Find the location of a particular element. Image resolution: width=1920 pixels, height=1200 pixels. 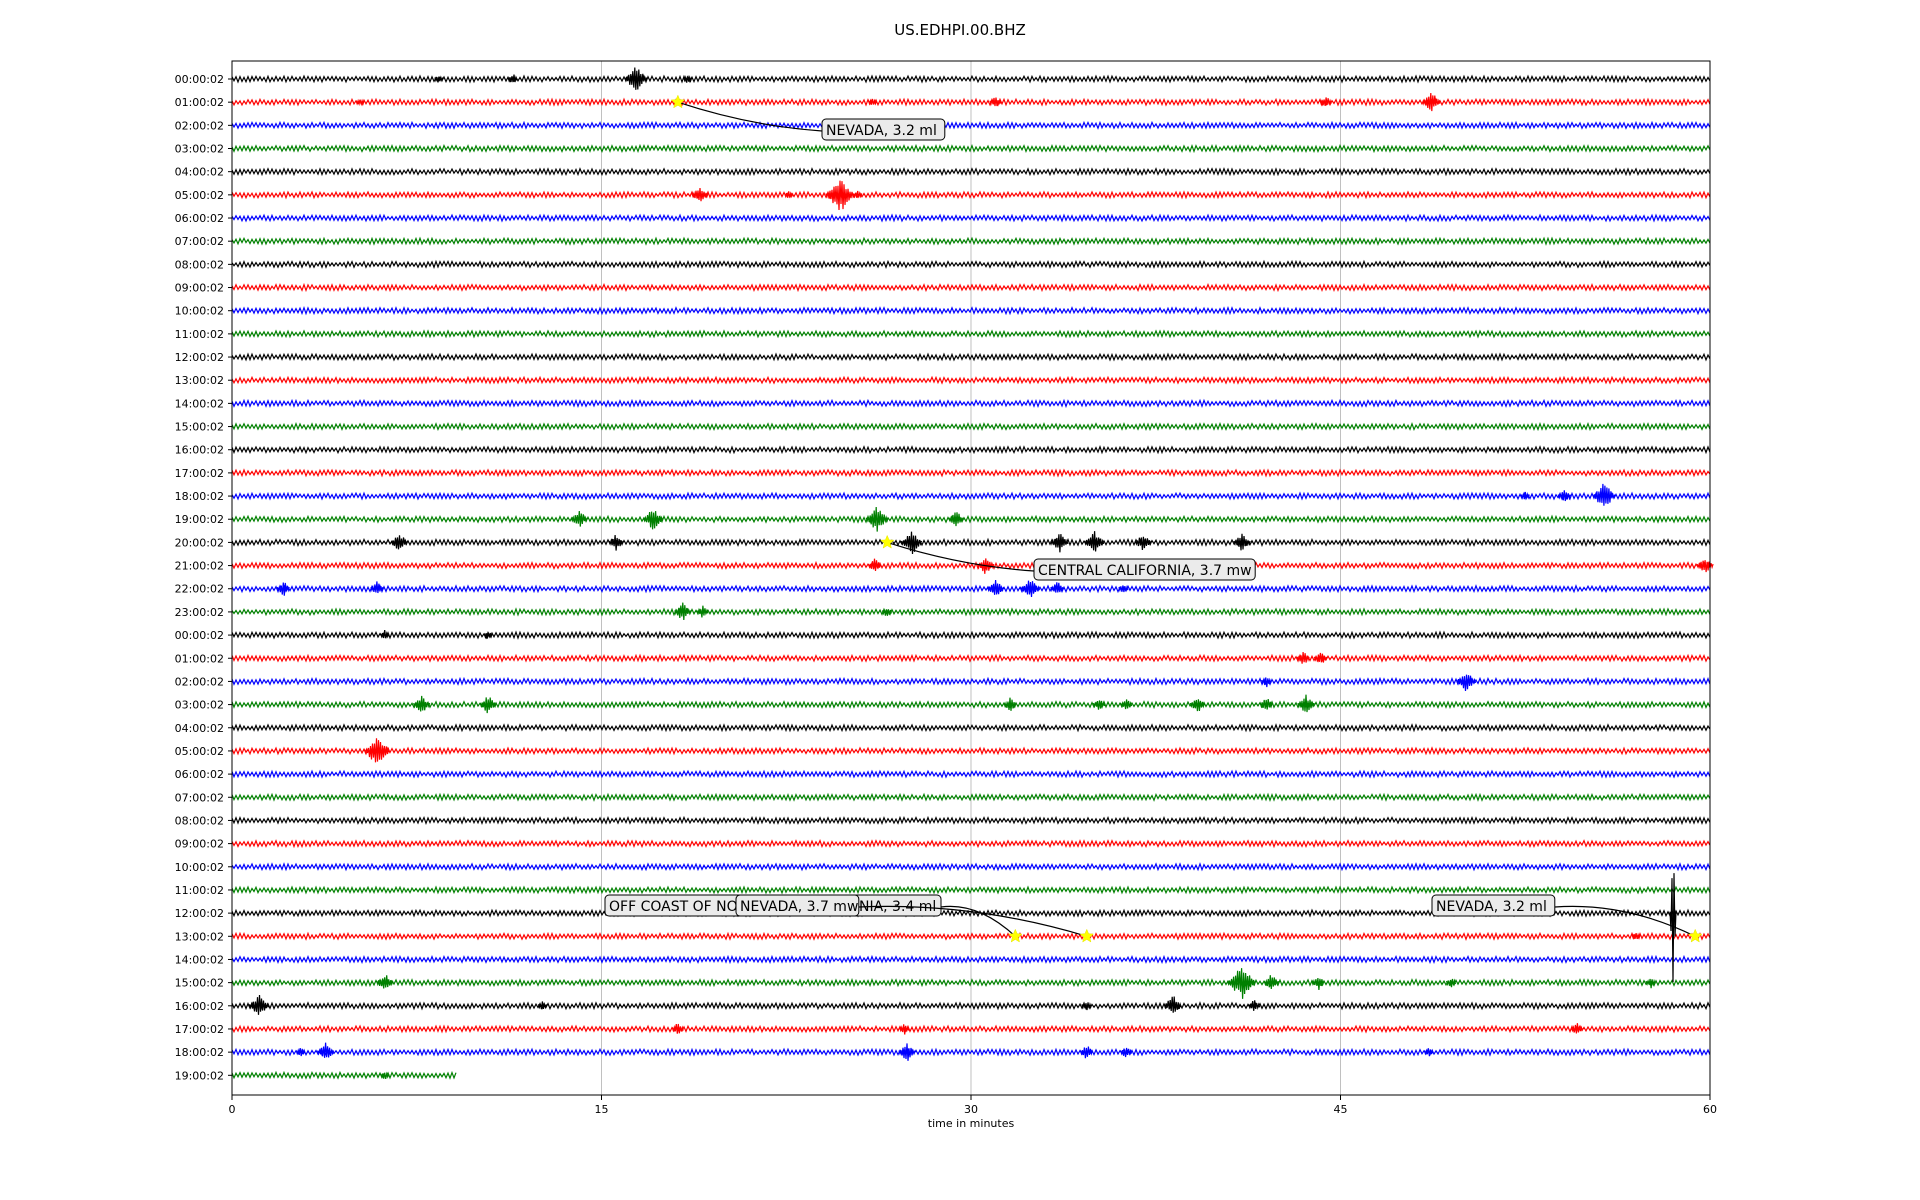

x-tick-label: 45 is located at coordinates (1341, 1109).